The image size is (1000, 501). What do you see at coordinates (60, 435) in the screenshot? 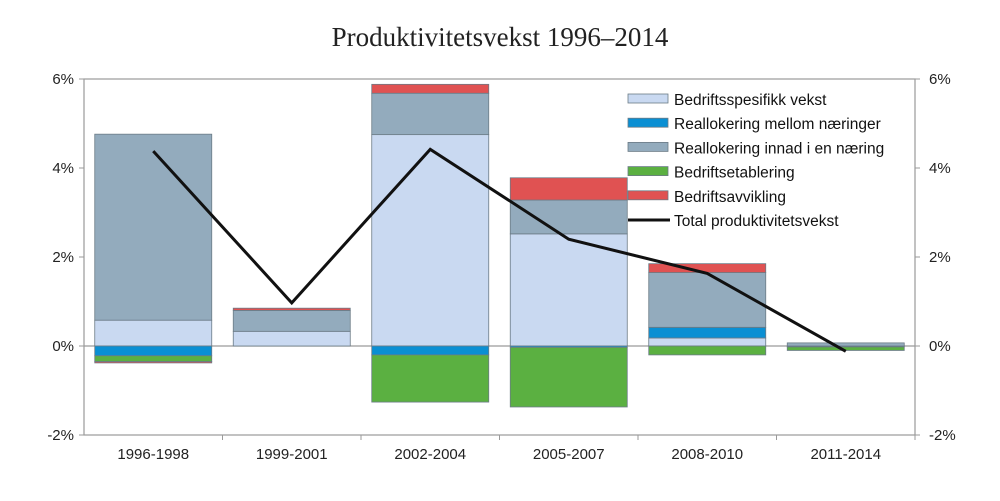
I see `y-tick-label-left: -2%` at bounding box center [60, 435].